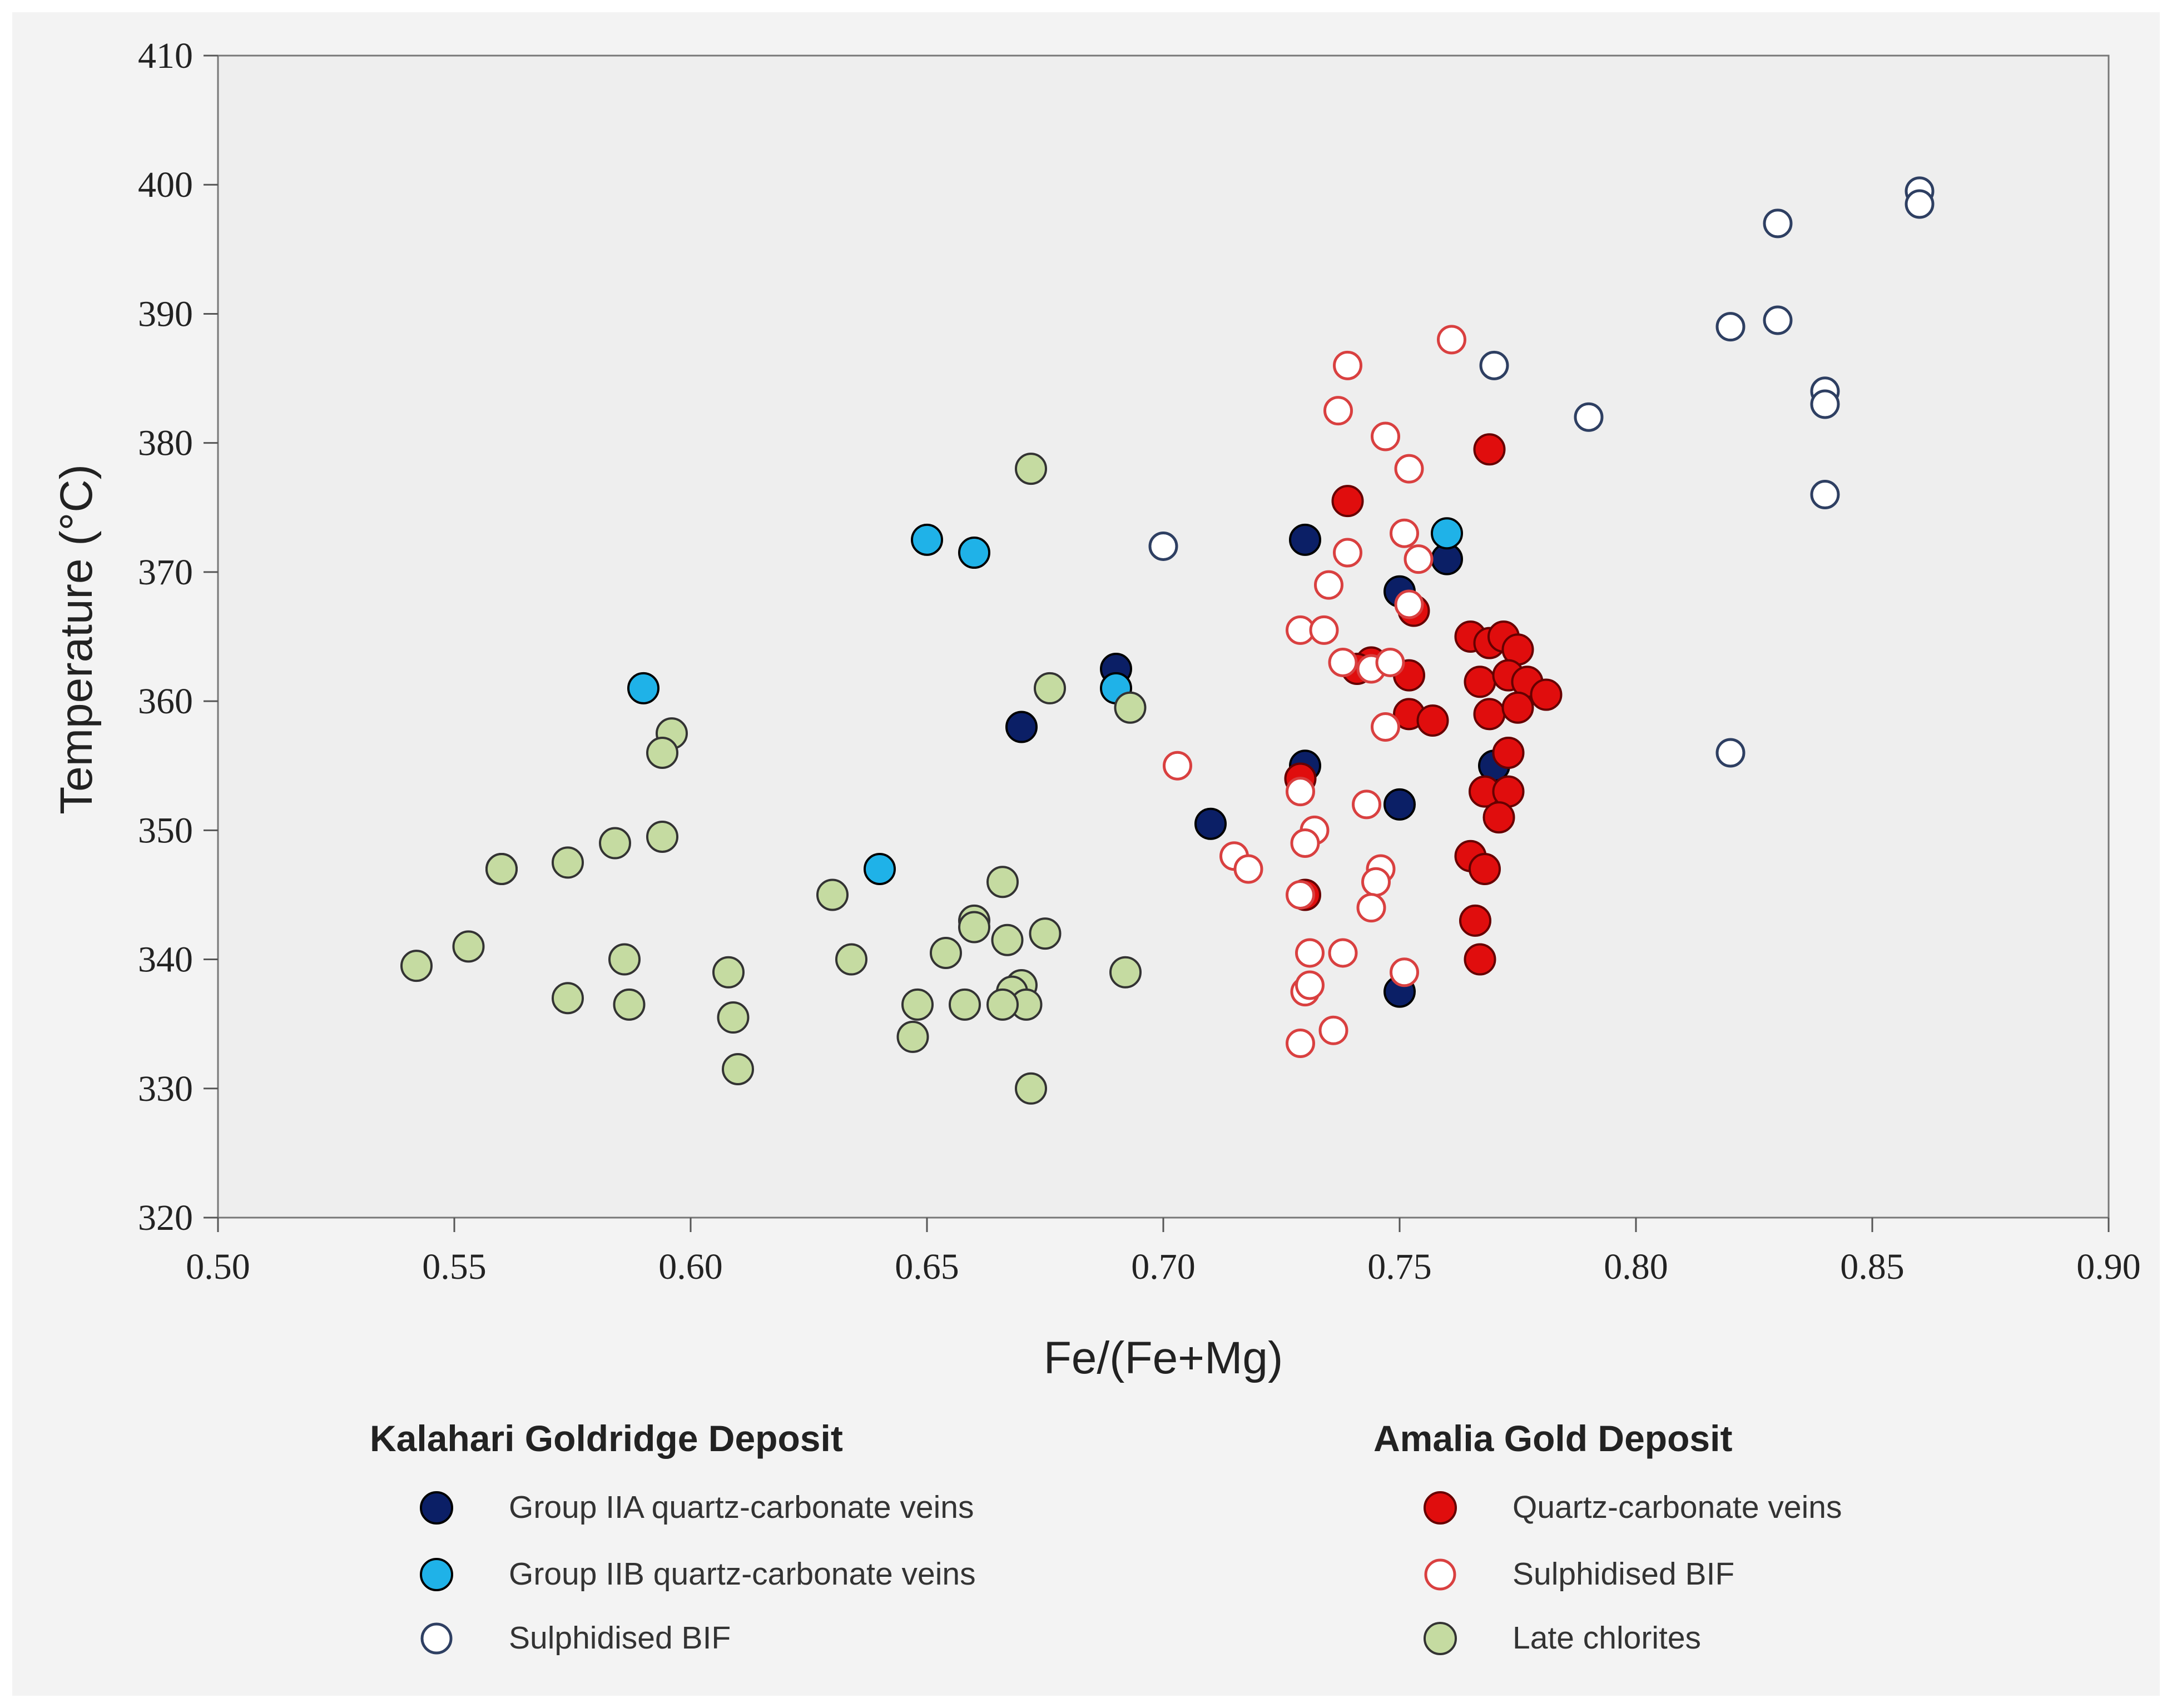  I want to click on legend-heading: Kalahari Goldridge Deposit, so click(606, 1438).